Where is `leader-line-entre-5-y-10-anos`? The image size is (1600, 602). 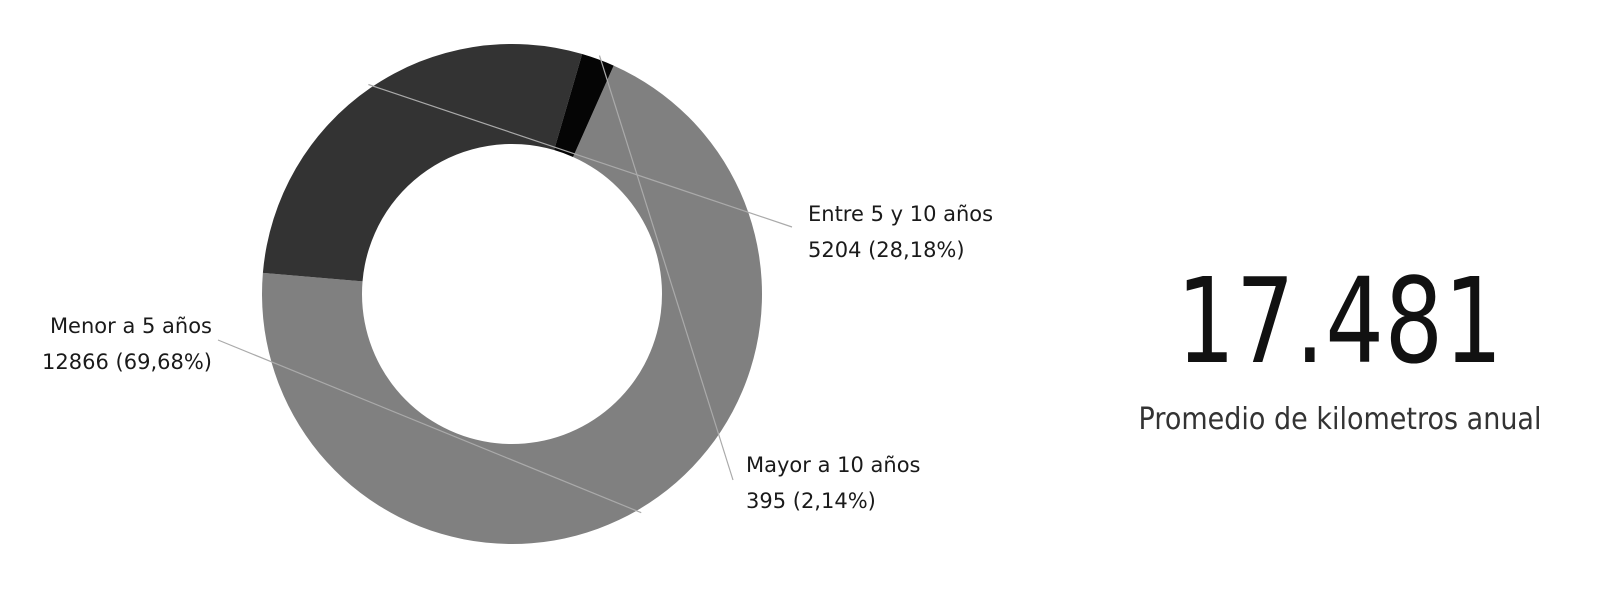
leader-line-entre-5-y-10-anos is located at coordinates (580, 155).